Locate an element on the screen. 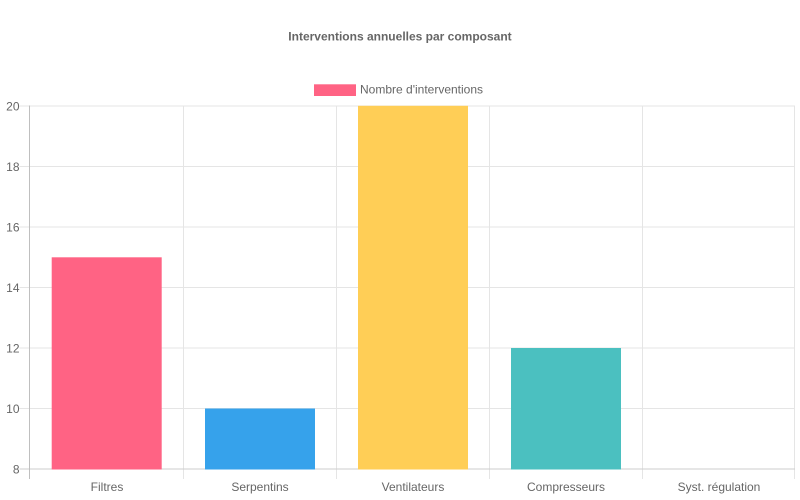 This screenshot has height=500, width=800. svg-text: 20 is located at coordinates (13, 107).